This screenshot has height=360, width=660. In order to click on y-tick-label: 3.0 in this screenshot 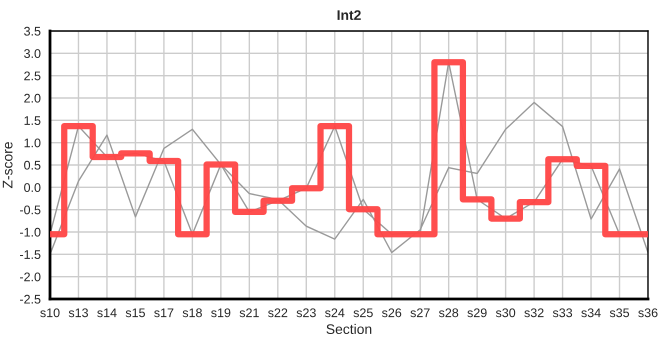, I will do `click(32, 53)`.